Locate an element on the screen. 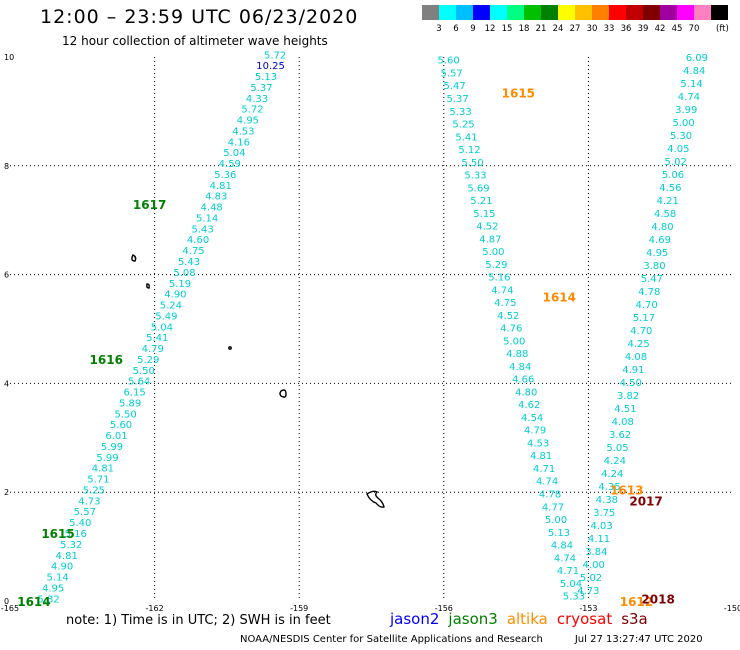 The image size is (740, 650). legend-label: 45 is located at coordinates (677, 29).